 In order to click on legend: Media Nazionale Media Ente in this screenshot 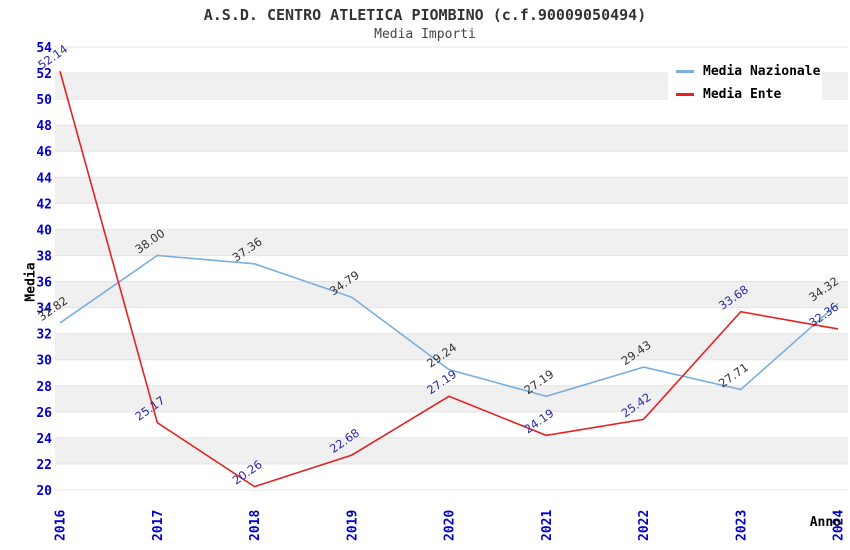, I will do `click(745, 83)`.